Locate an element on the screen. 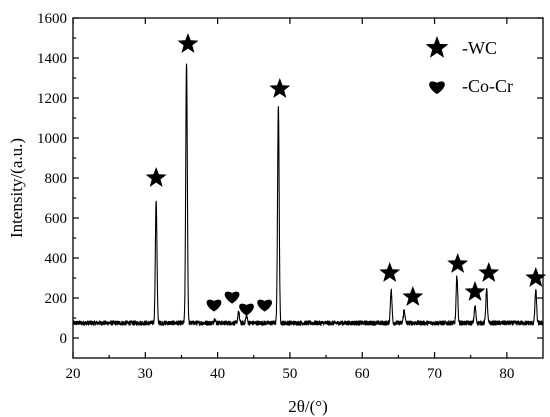 The image size is (550, 417). x-tick-label: 70 is located at coordinates (434, 374).